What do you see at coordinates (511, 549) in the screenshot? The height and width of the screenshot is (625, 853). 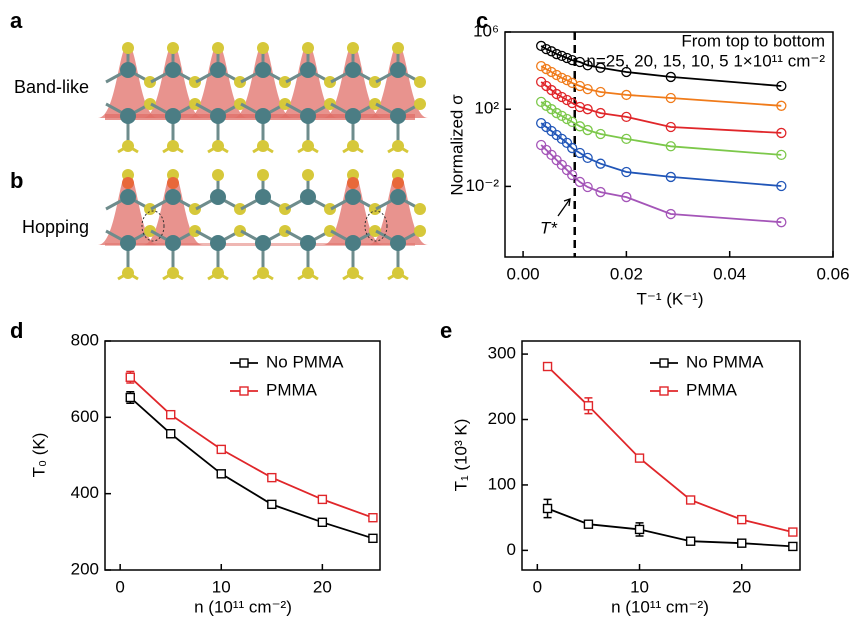 I see `y-tick-label: 0` at bounding box center [511, 549].